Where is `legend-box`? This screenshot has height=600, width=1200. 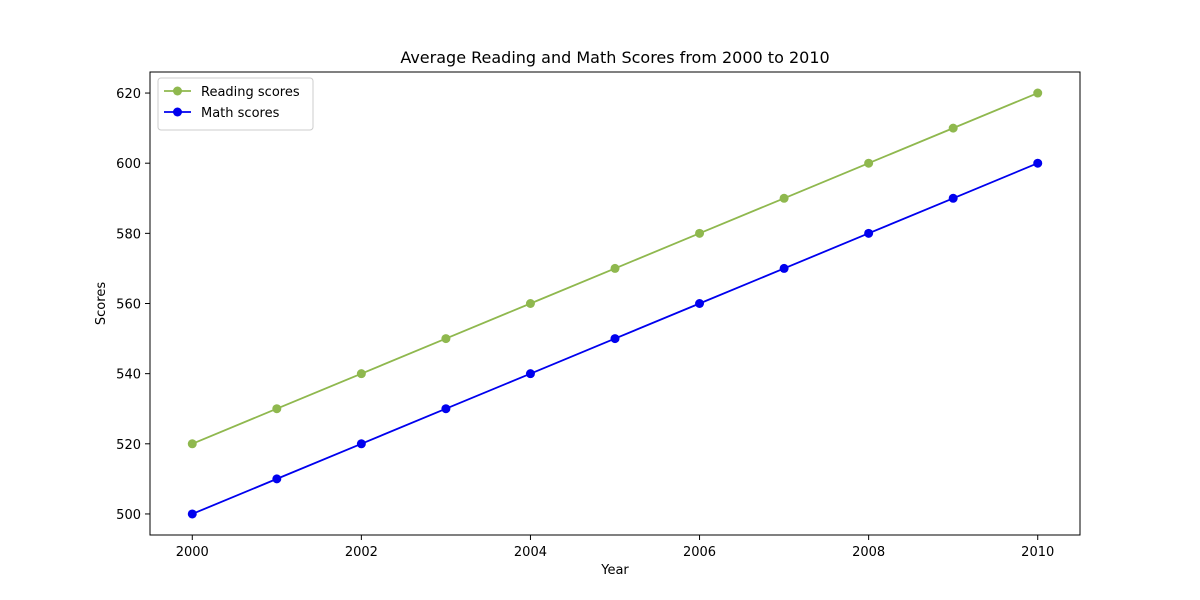
legend-box is located at coordinates (235, 104).